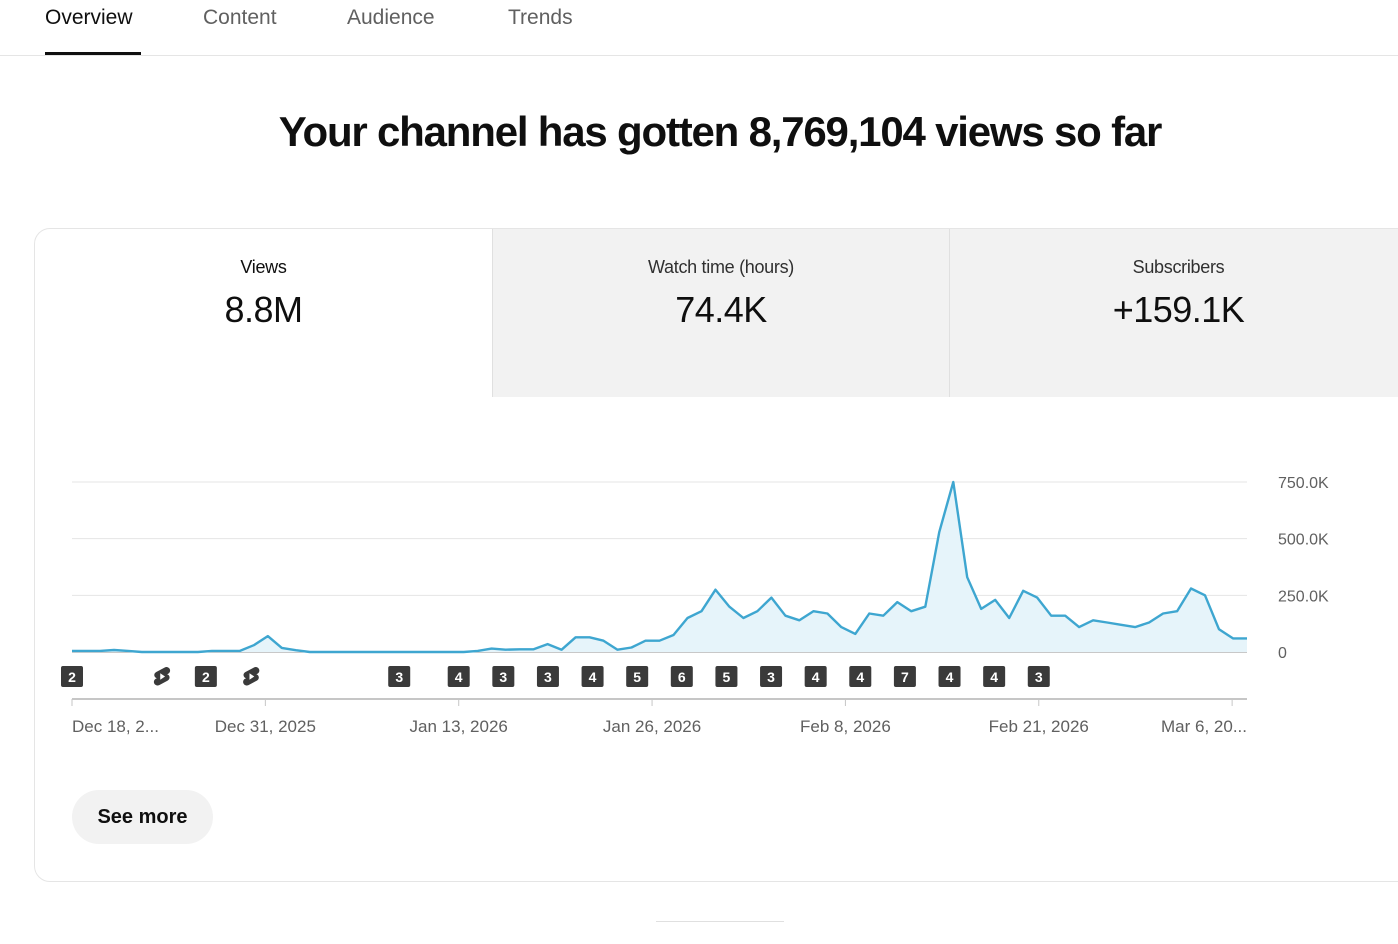 The image size is (1398, 944). Describe the element at coordinates (699, 28) in the screenshot. I see `tab-bar: Overview Content Audience Trends` at that location.